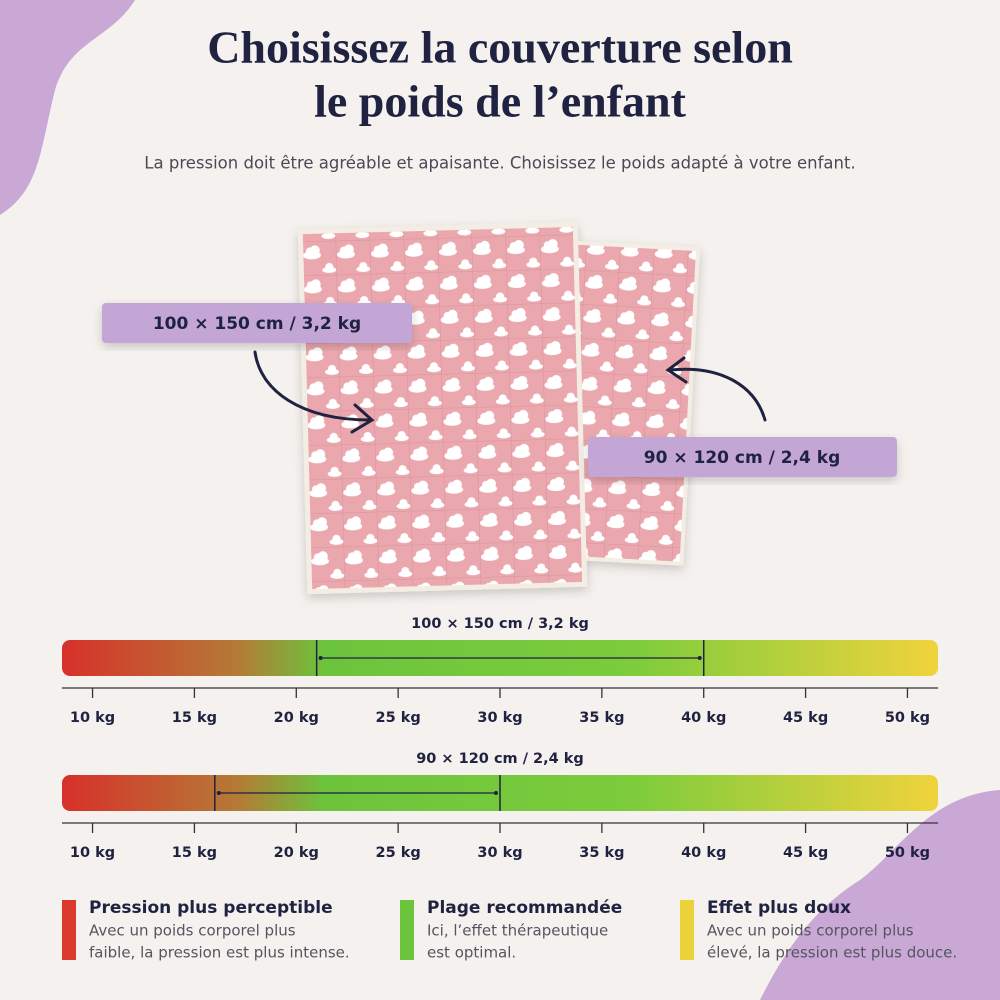 The width and height of the screenshot is (1000, 1000). I want to click on legend-text: Ici, l’effet thérapeutique, so click(517, 931).